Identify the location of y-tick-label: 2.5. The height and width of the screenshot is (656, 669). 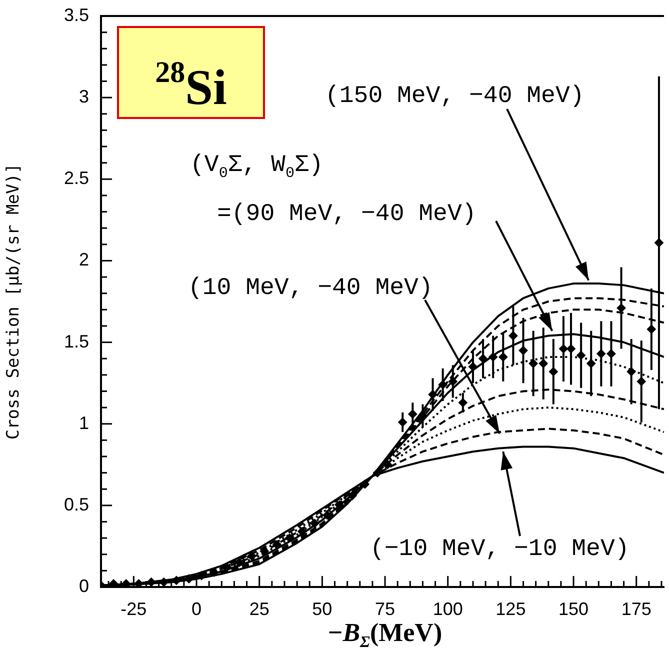
(76, 178).